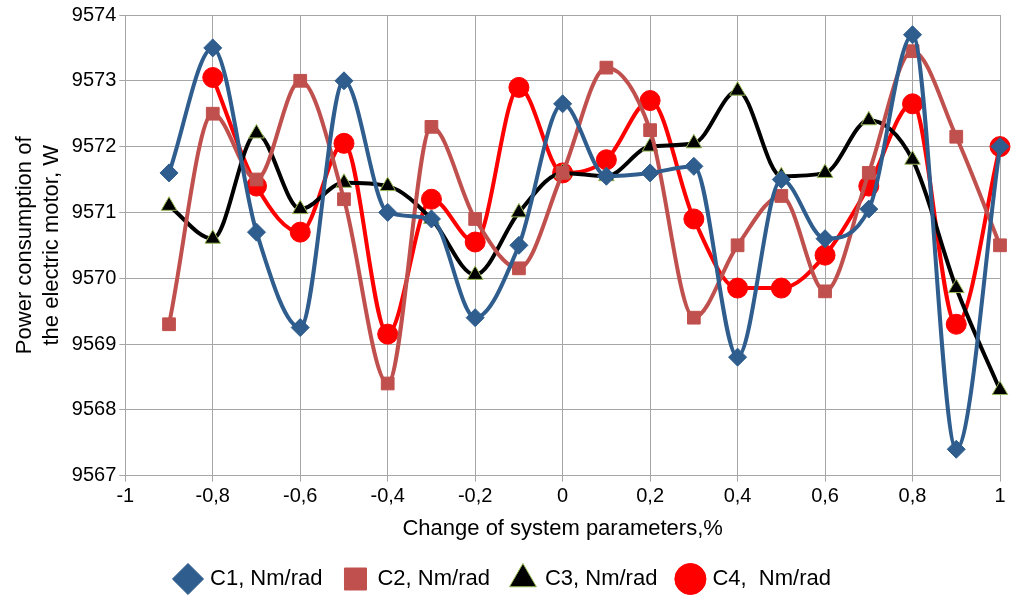 This screenshot has height=600, width=1016. What do you see at coordinates (94, 145) in the screenshot?
I see `y-tick-label: 9572` at bounding box center [94, 145].